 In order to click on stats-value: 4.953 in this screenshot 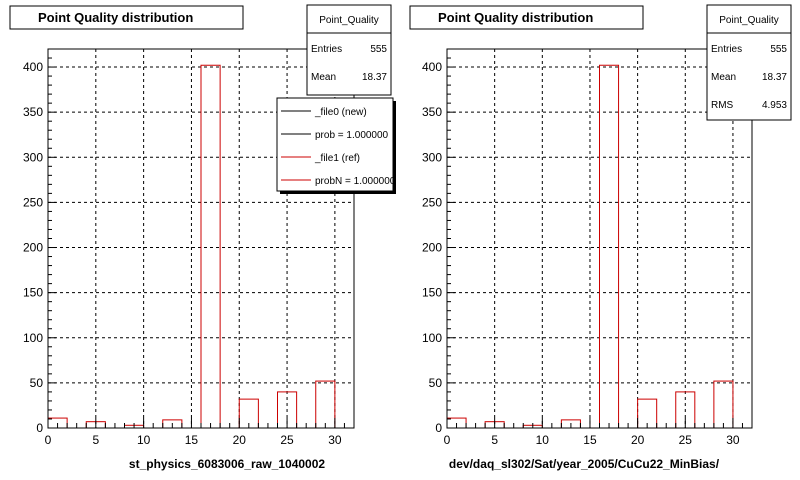, I will do `click(774, 105)`.